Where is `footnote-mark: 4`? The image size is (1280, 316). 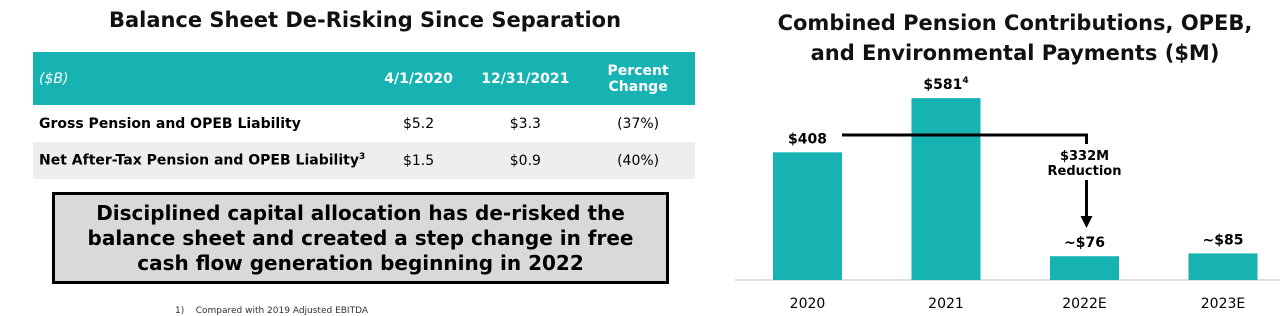
footnote-mark: 4 is located at coordinates (965, 81).